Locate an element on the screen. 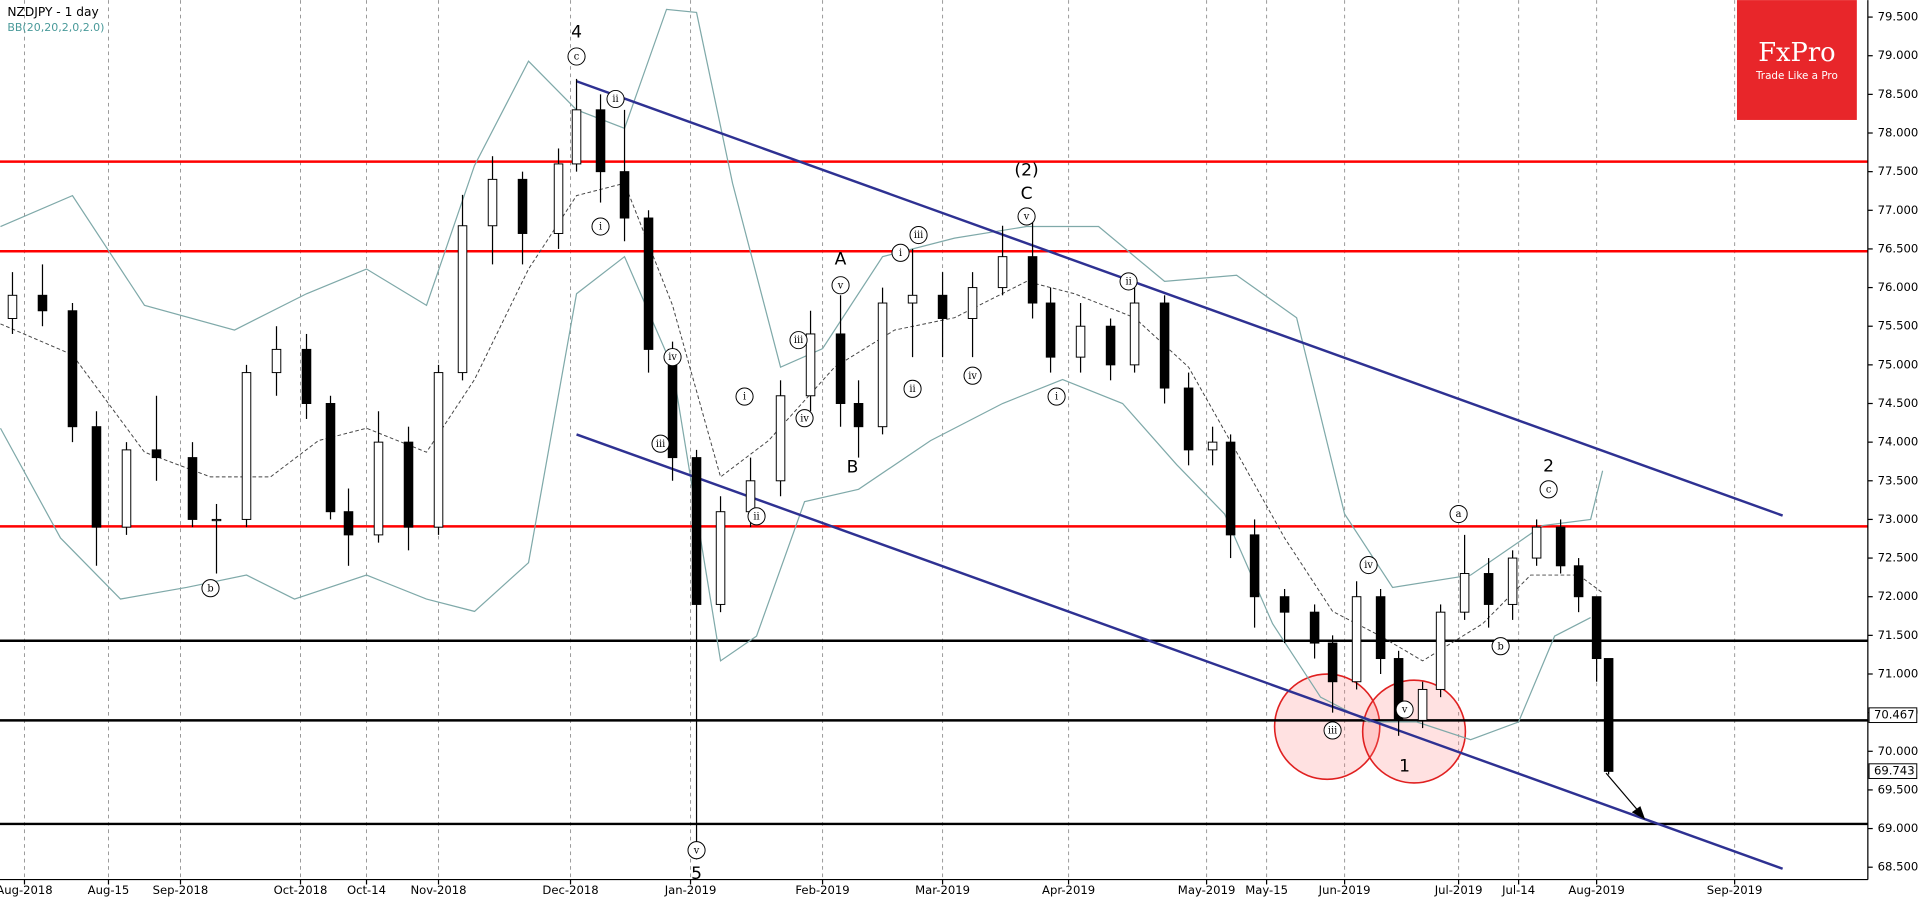 The image size is (1918, 898). y-tick-label: 74.000 is located at coordinates (1898, 442).